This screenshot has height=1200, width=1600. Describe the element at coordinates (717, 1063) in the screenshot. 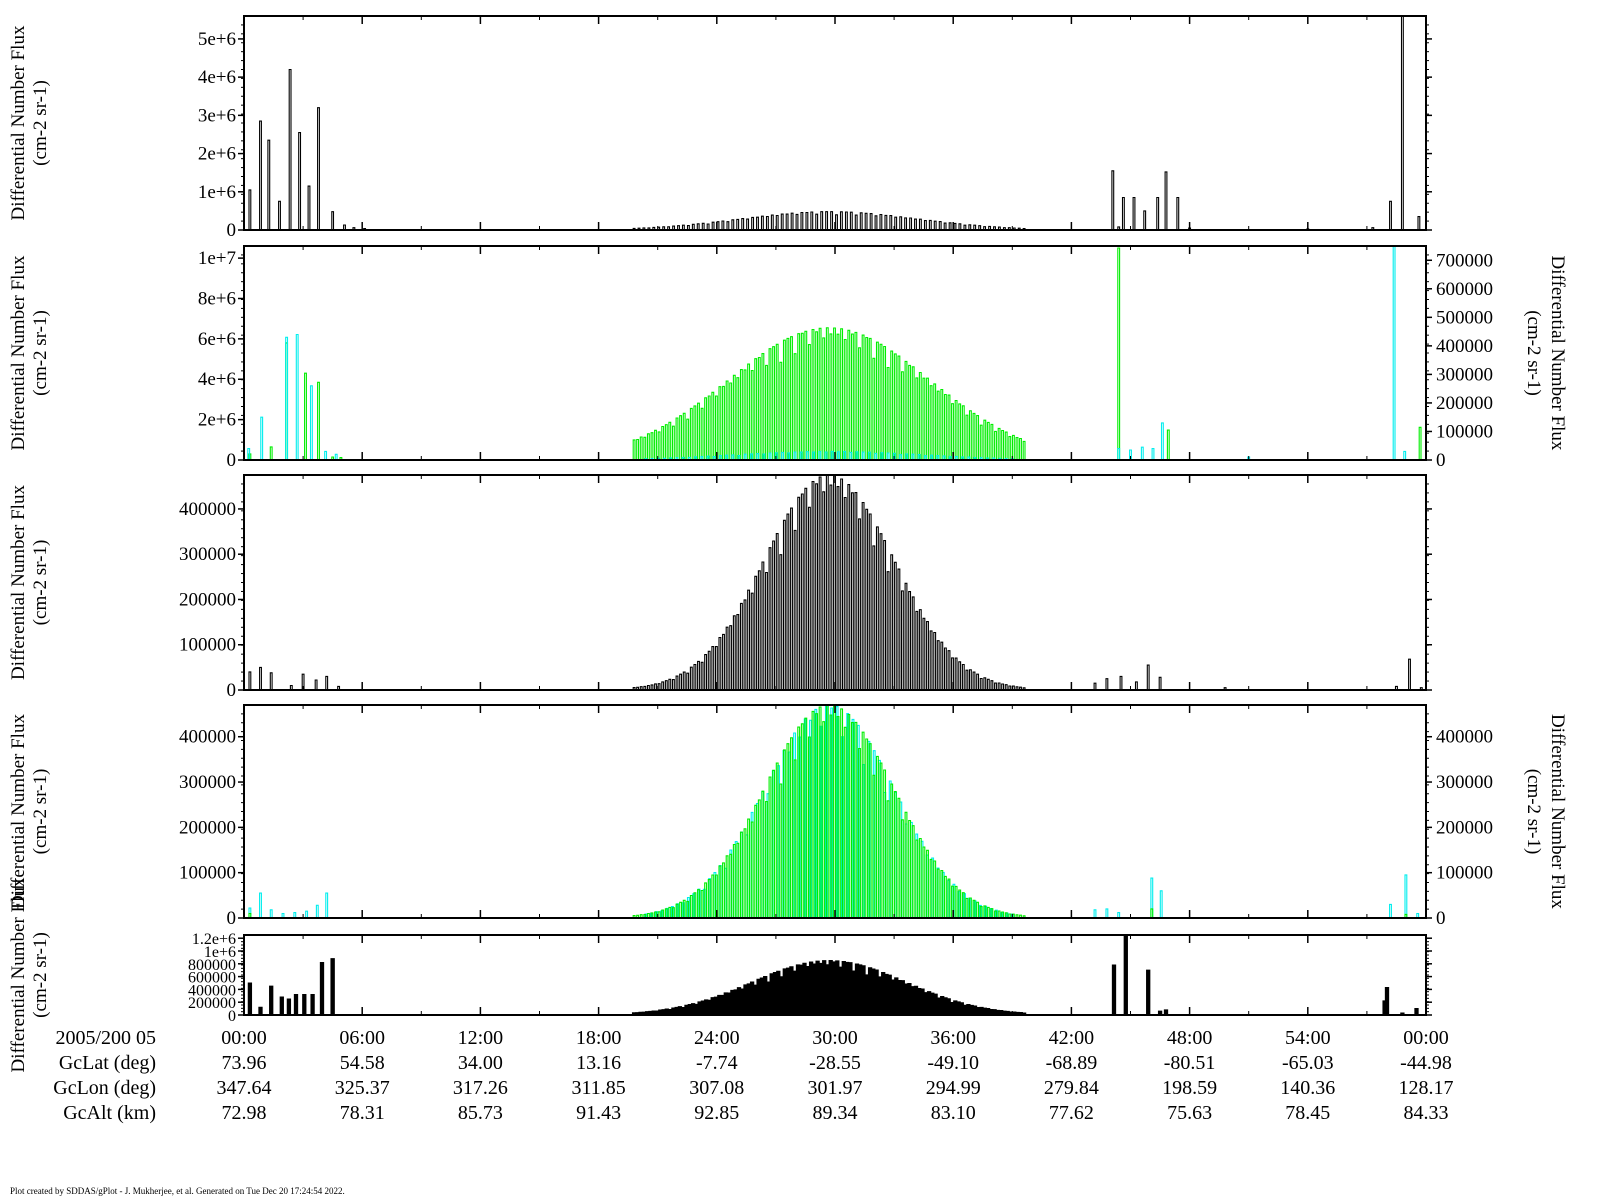

I see `ephemeris-value: -7.74` at that location.